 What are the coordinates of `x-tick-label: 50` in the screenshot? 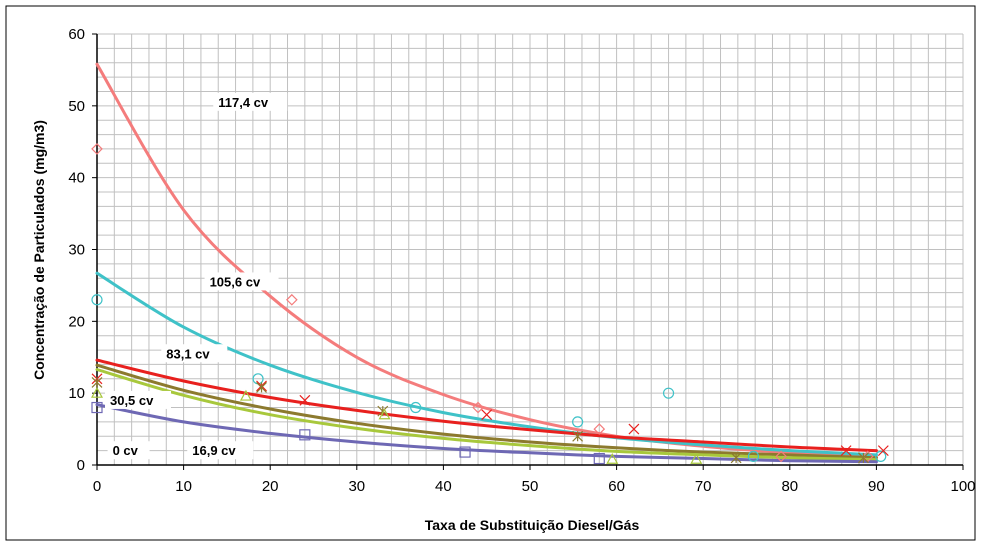 It's located at (530, 486).